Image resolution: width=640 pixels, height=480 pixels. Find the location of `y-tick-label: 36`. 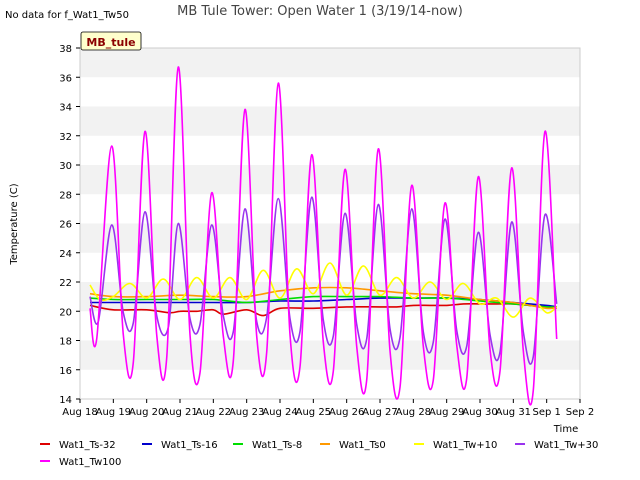

y-tick-label: 36 is located at coordinates (65, 78).